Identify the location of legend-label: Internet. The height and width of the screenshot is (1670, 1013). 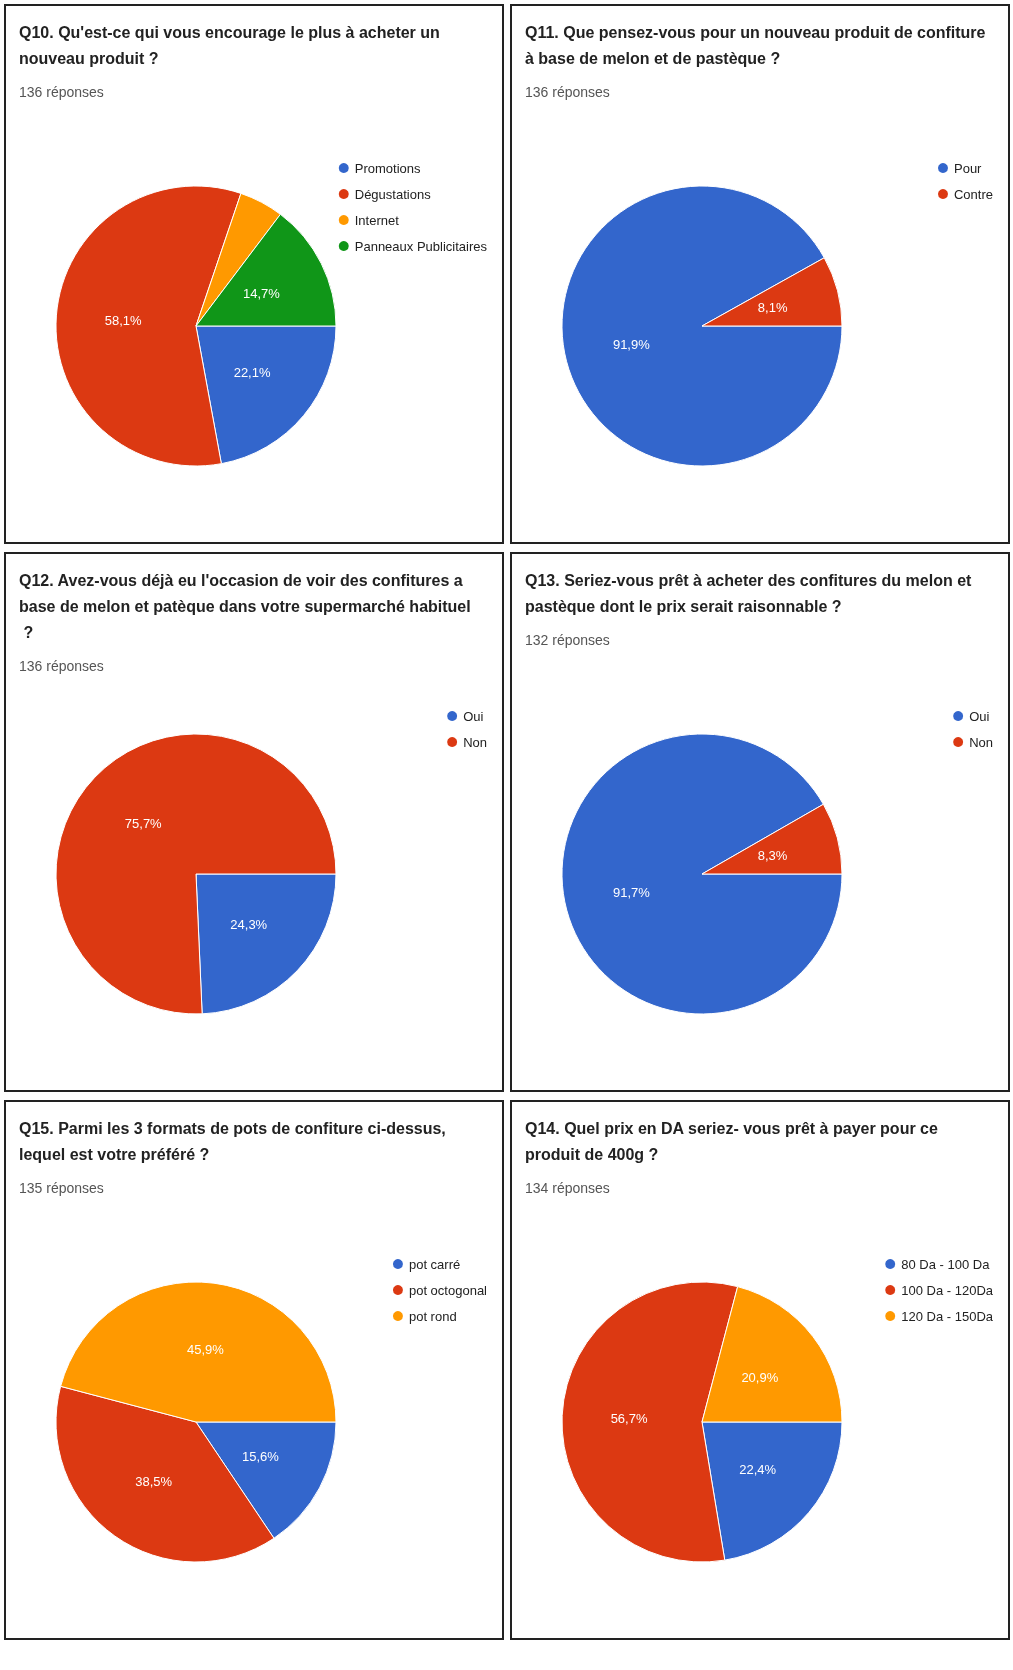
(377, 220).